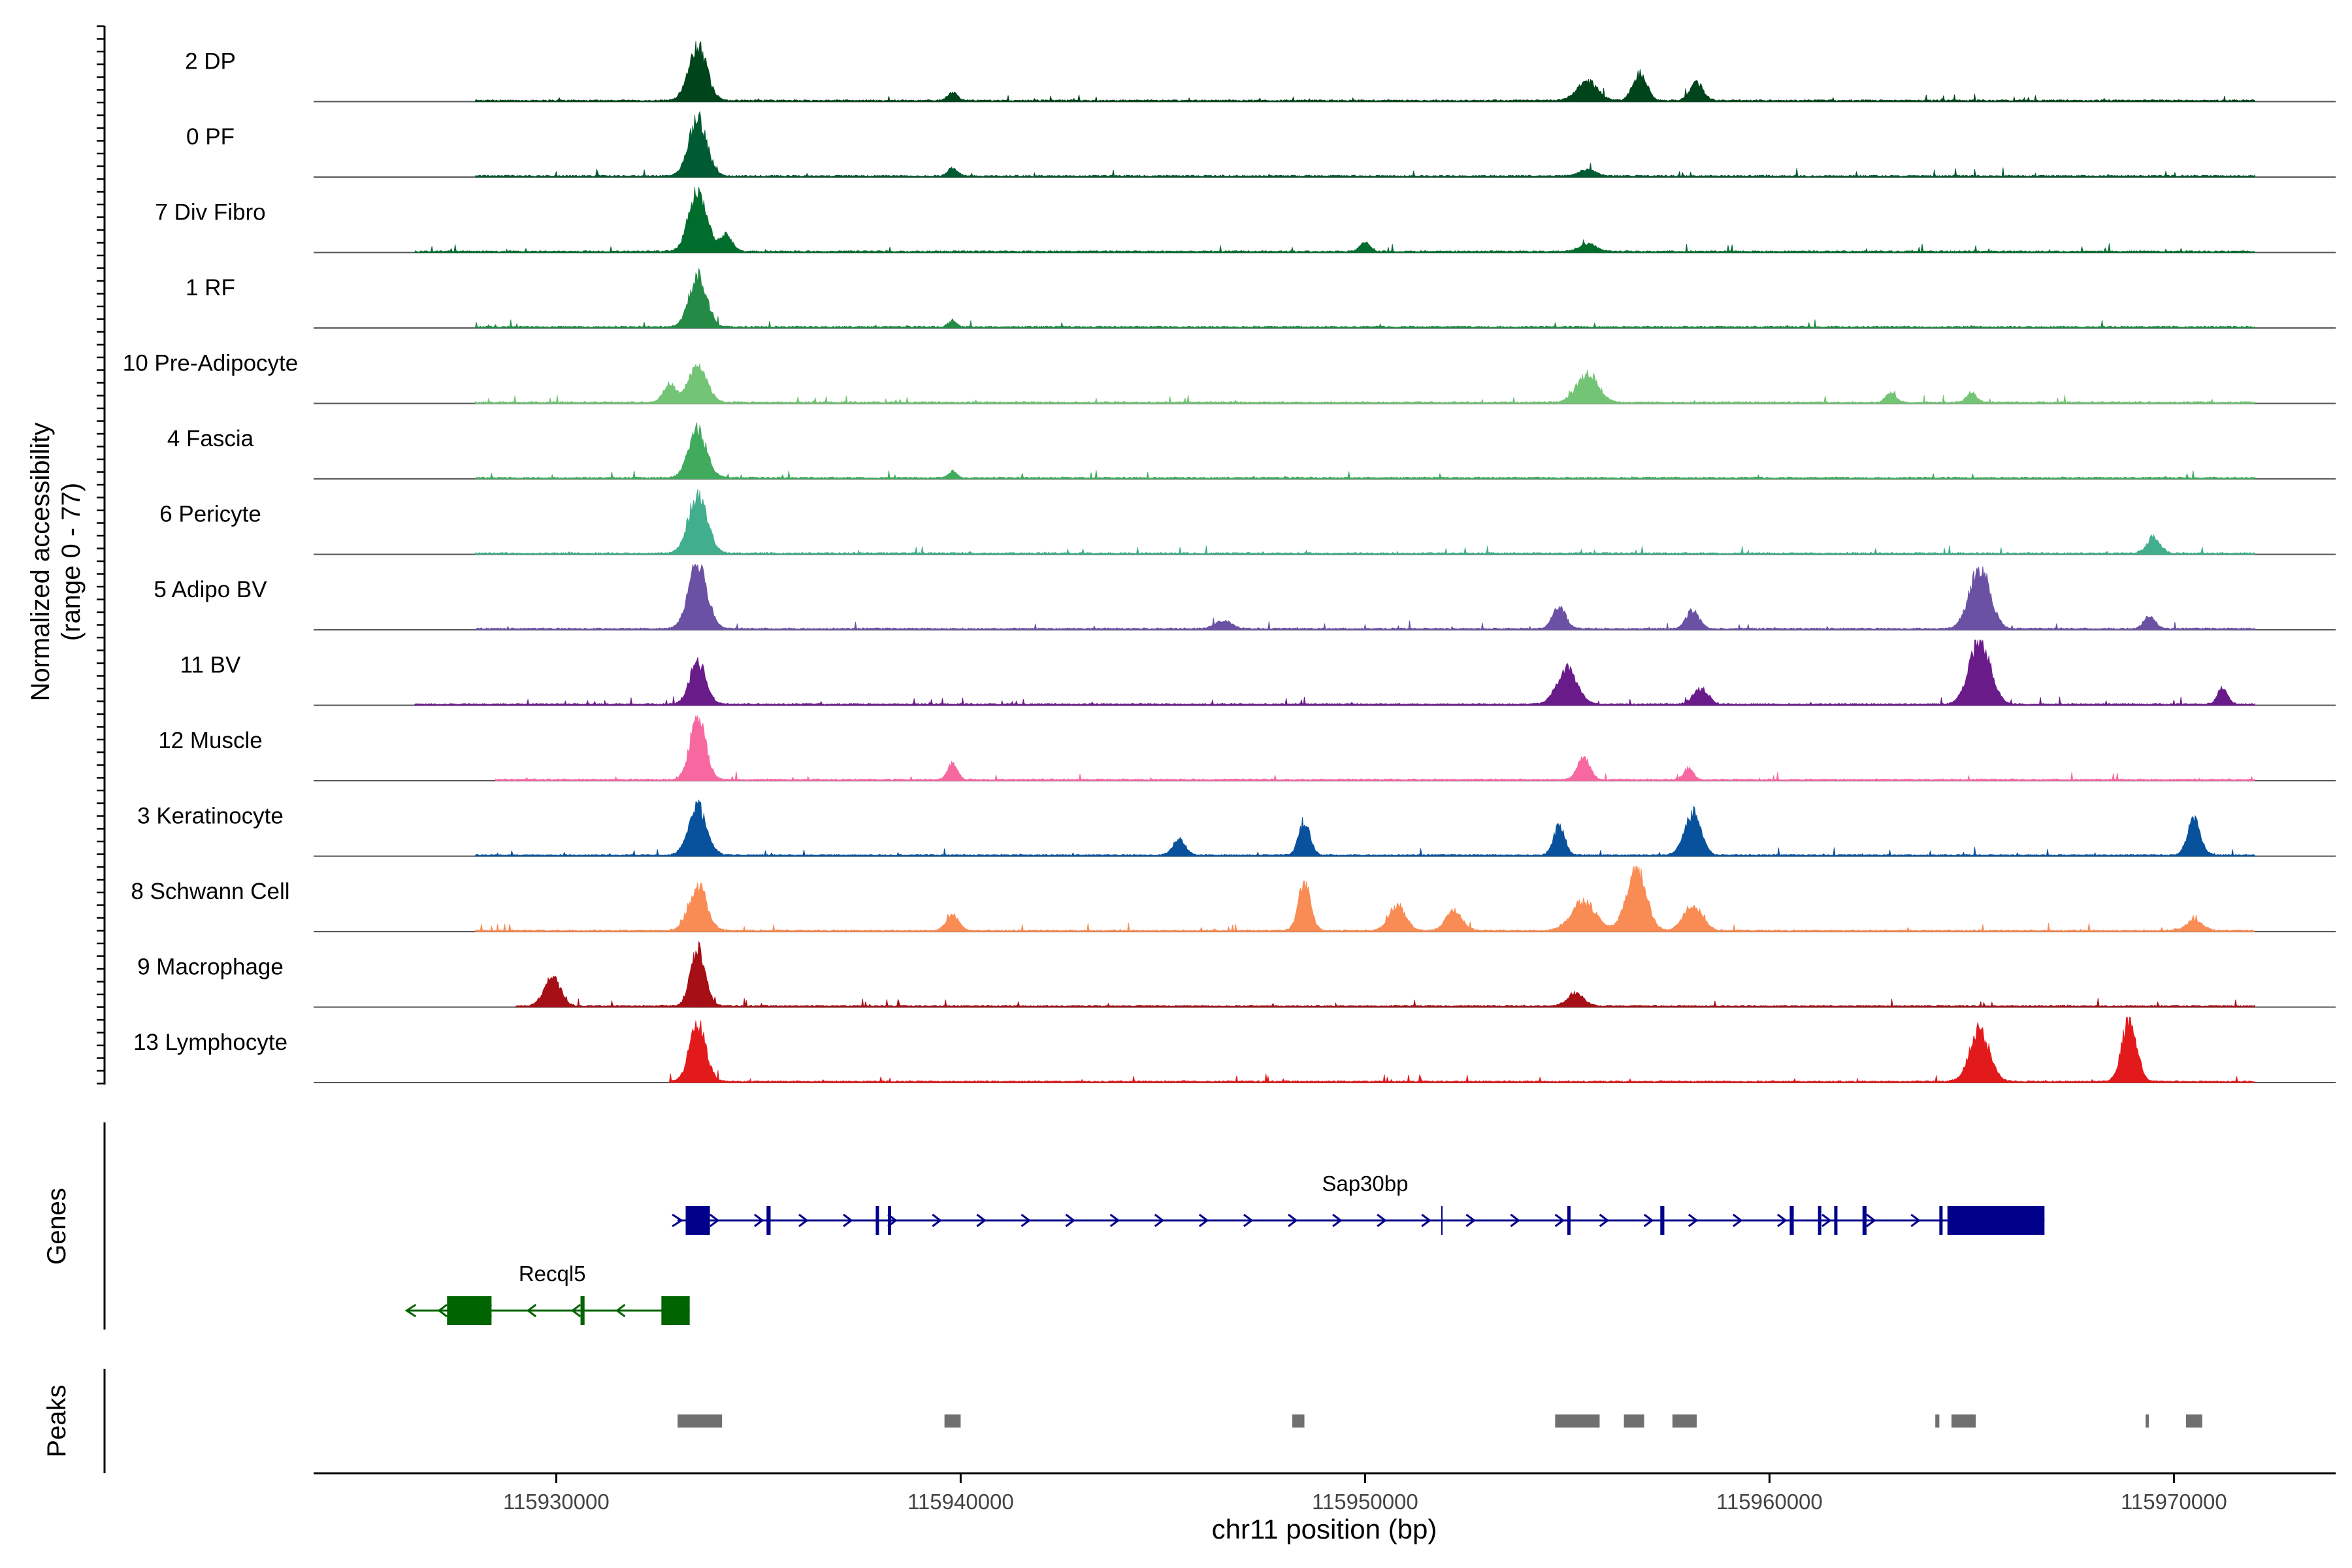 Image resolution: width=2352 pixels, height=1568 pixels. Describe the element at coordinates (210, 891) in the screenshot. I see `track-label: 8 Schwann Cell` at that location.